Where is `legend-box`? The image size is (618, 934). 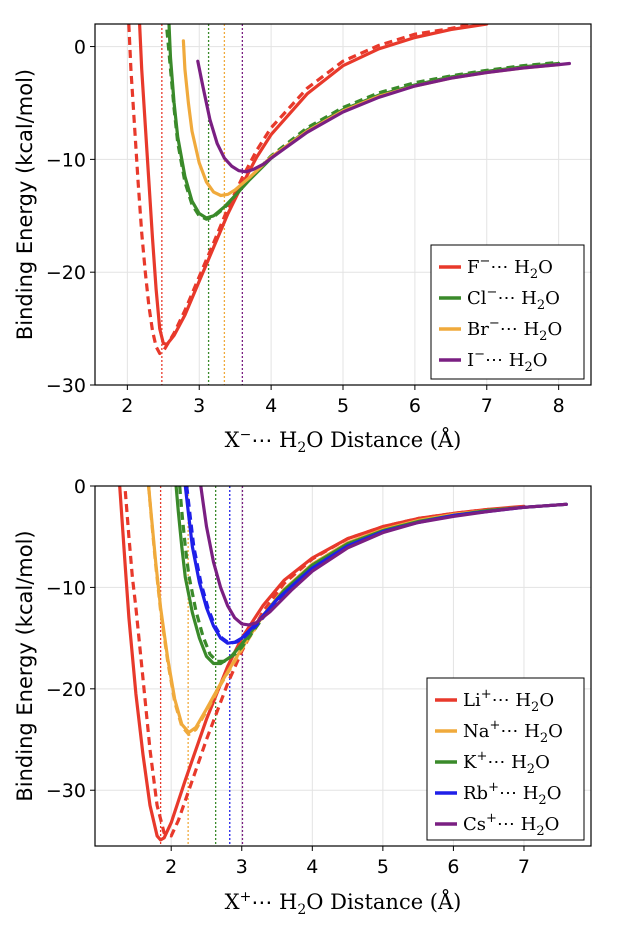
legend-box is located at coordinates (505, 759).